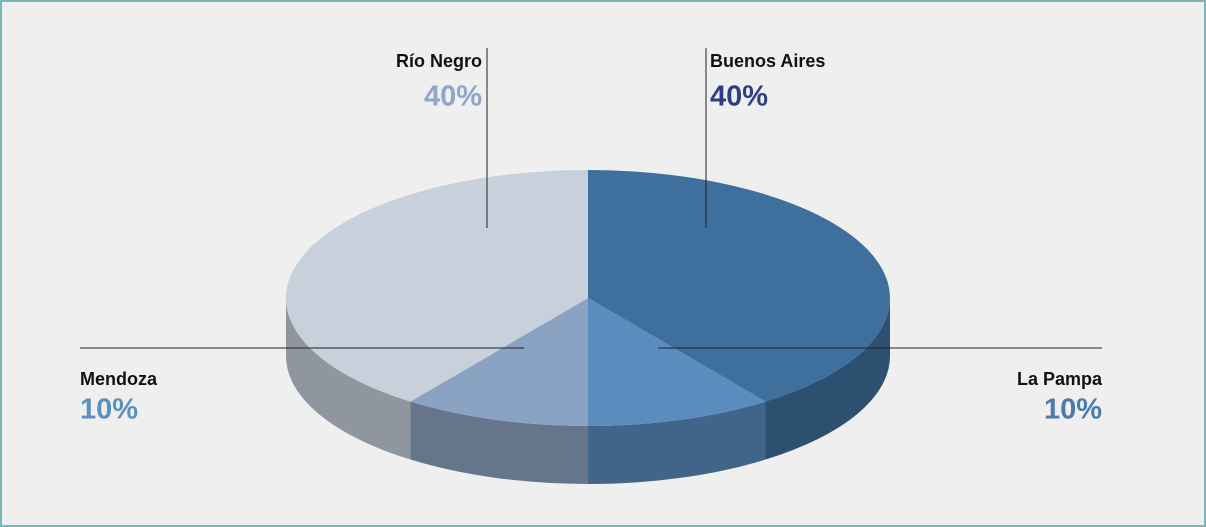 Image resolution: width=1206 pixels, height=527 pixels. Describe the element at coordinates (439, 61) in the screenshot. I see `slice-label: Río Negro` at that location.